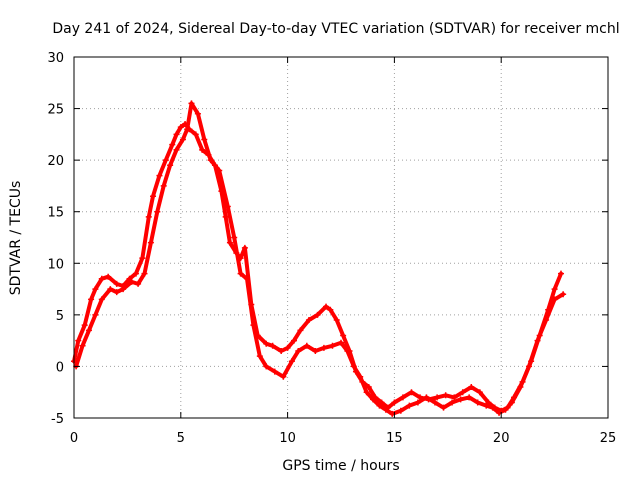 The width and height of the screenshot is (640, 480). I want to click on y-tick-label: 25, so click(55, 110).